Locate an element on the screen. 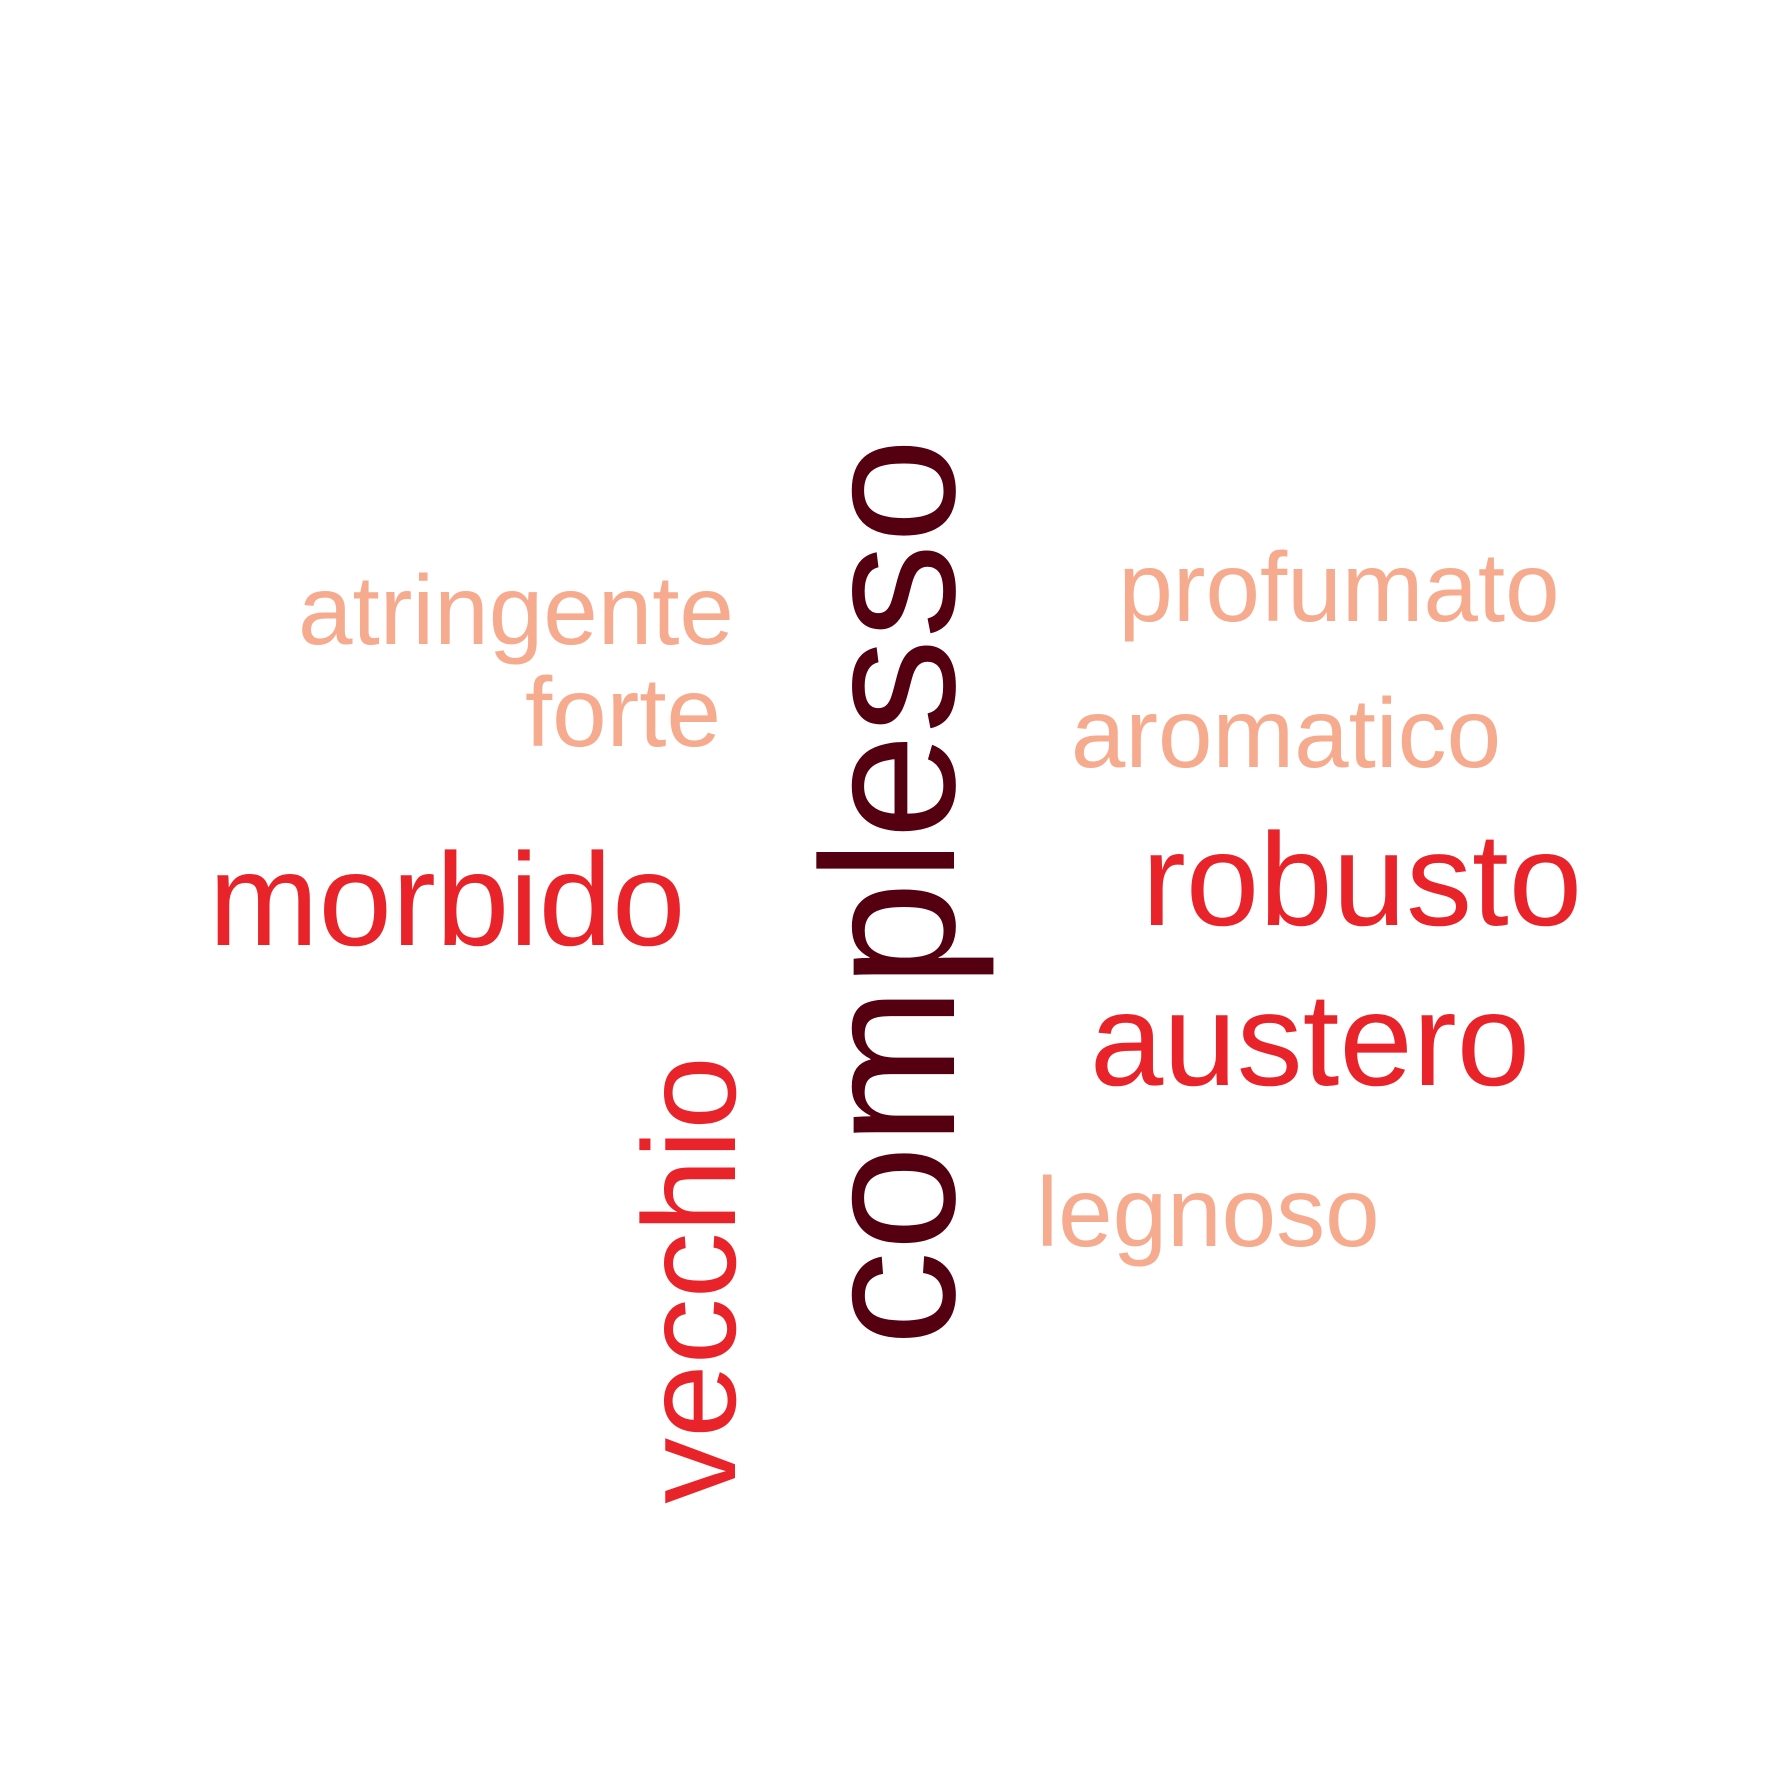  word-robusto: robusto is located at coordinates (1362, 879).